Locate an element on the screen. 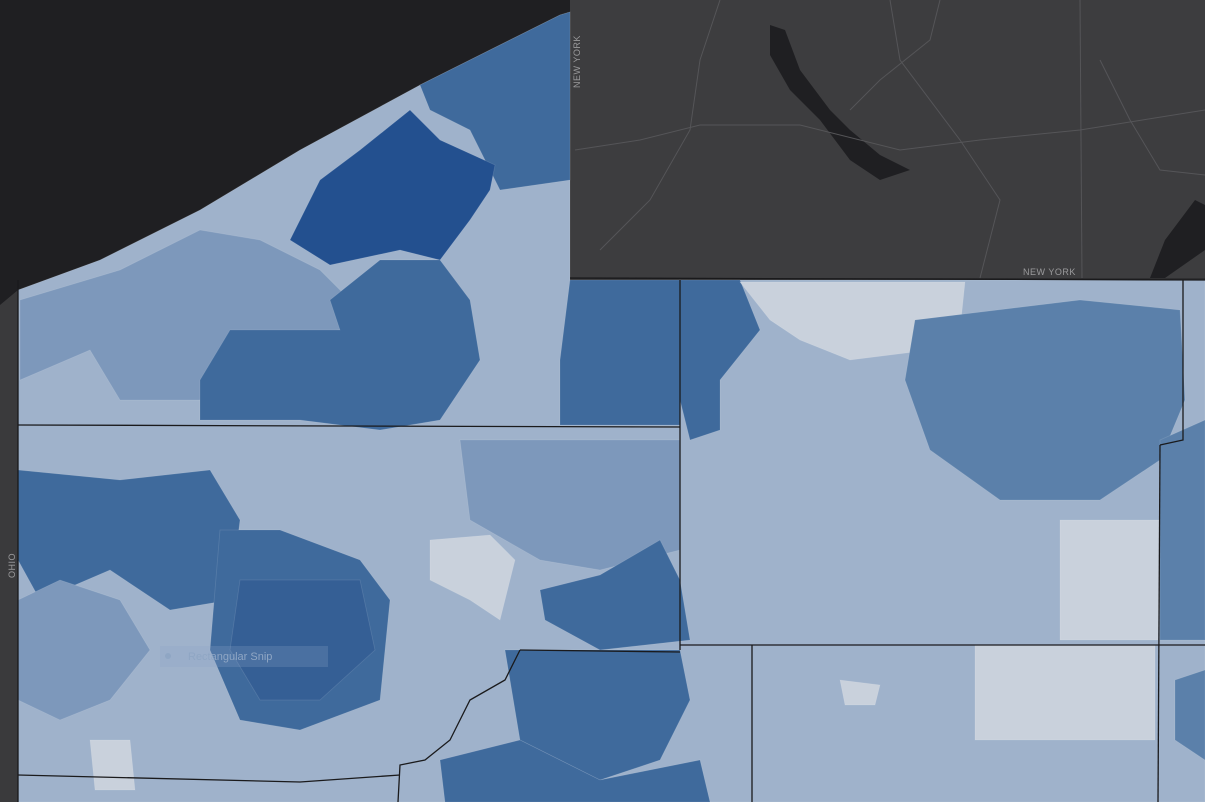 The width and height of the screenshot is (1205, 802). state-label: OHIO is located at coordinates (12, 565).